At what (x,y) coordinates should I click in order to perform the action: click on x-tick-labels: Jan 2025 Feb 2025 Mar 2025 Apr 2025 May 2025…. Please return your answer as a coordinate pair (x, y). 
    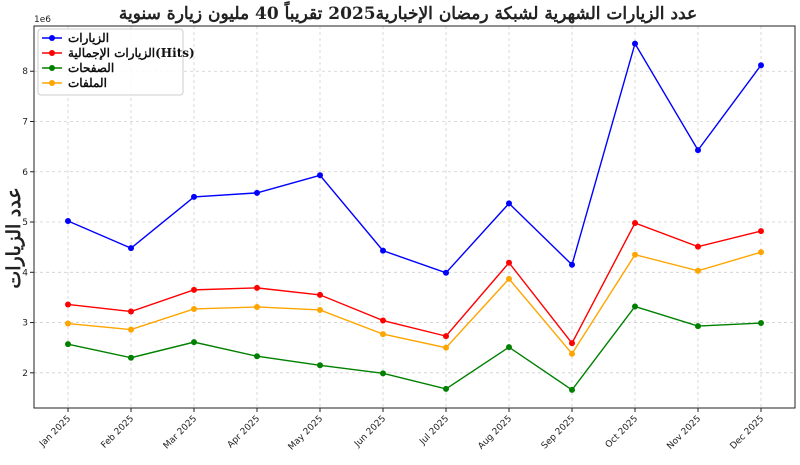
    Looking at the image, I should click on (401, 430).